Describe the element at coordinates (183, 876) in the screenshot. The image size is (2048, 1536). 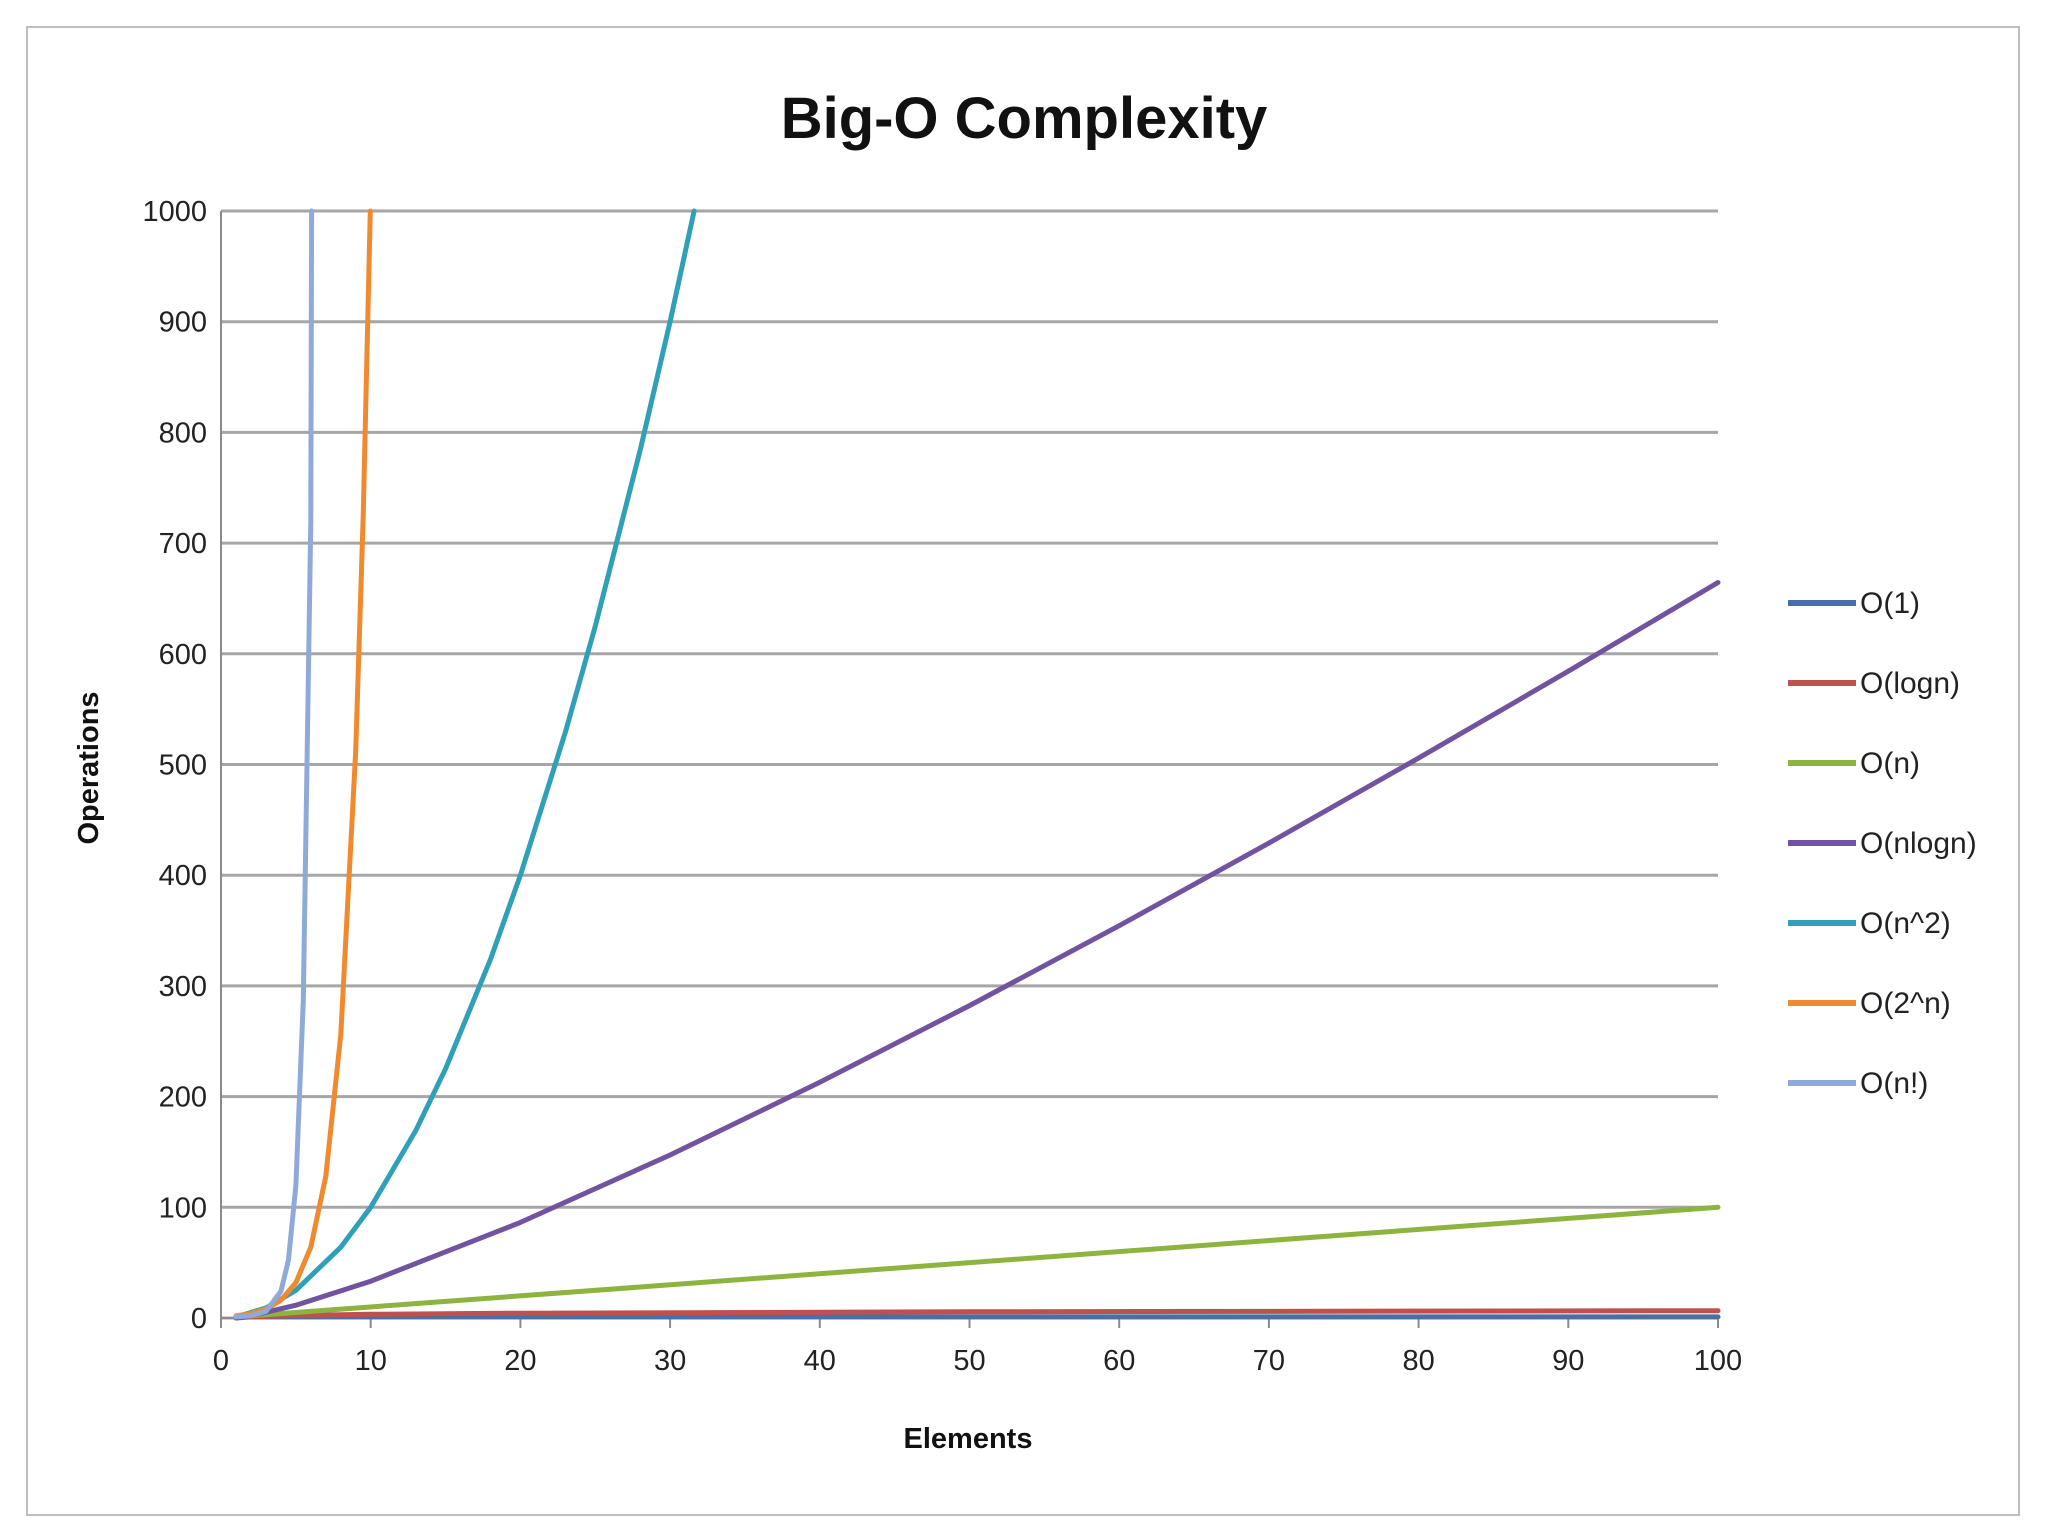
I see `y-tick-label: 400` at that location.